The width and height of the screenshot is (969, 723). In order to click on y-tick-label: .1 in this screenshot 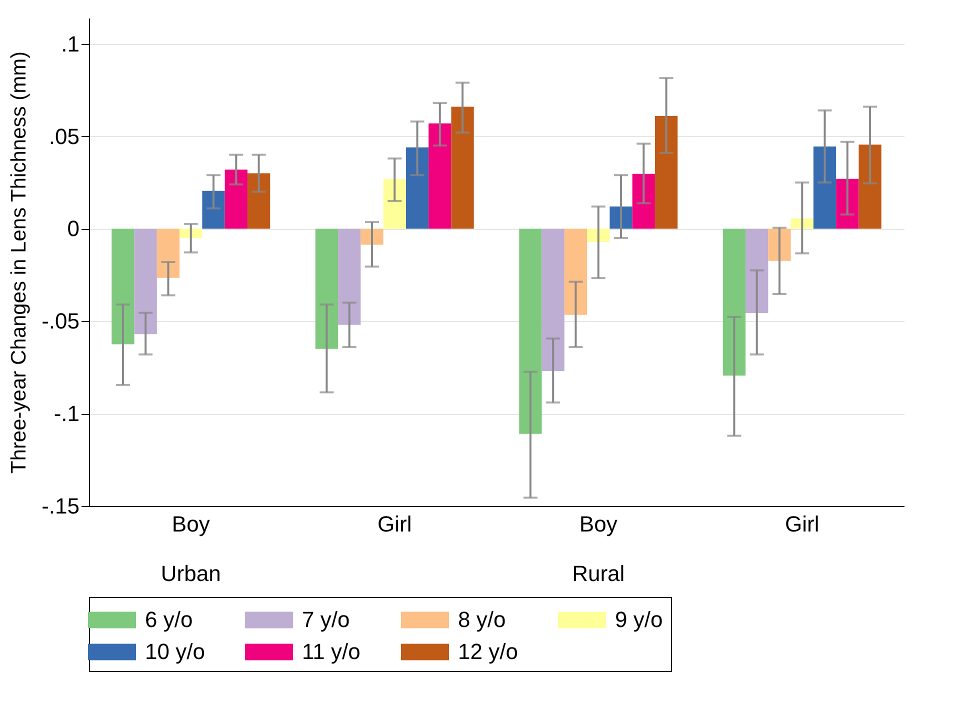, I will do `click(70, 43)`.